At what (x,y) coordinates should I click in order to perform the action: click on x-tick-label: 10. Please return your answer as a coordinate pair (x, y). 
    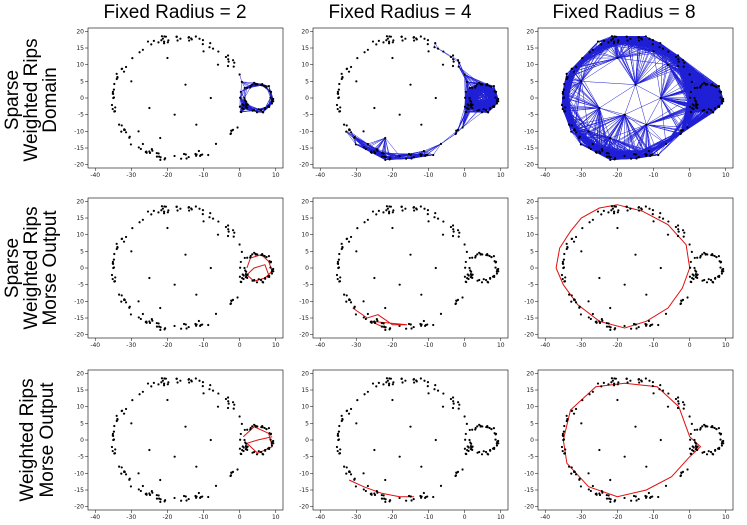
    Looking at the image, I should click on (726, 175).